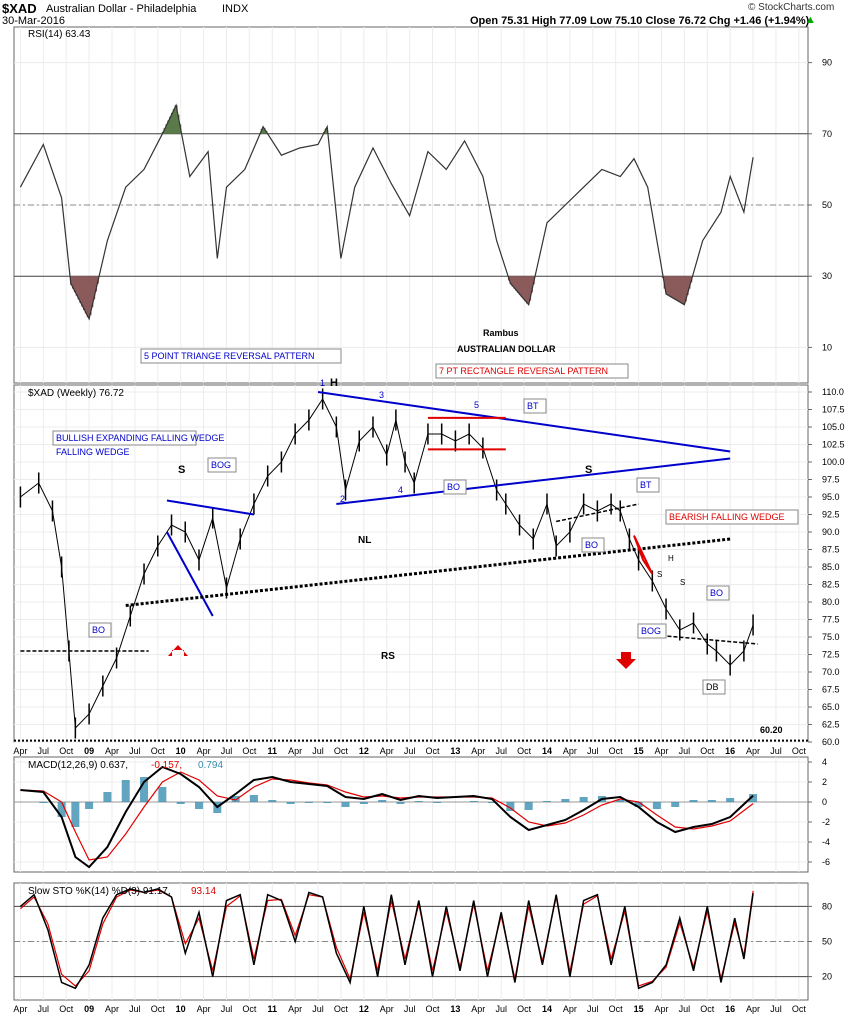 This screenshot has width=862, height=1024. Describe the element at coordinates (181, 470) in the screenshot. I see `annotation-left-shoulder: S` at that location.